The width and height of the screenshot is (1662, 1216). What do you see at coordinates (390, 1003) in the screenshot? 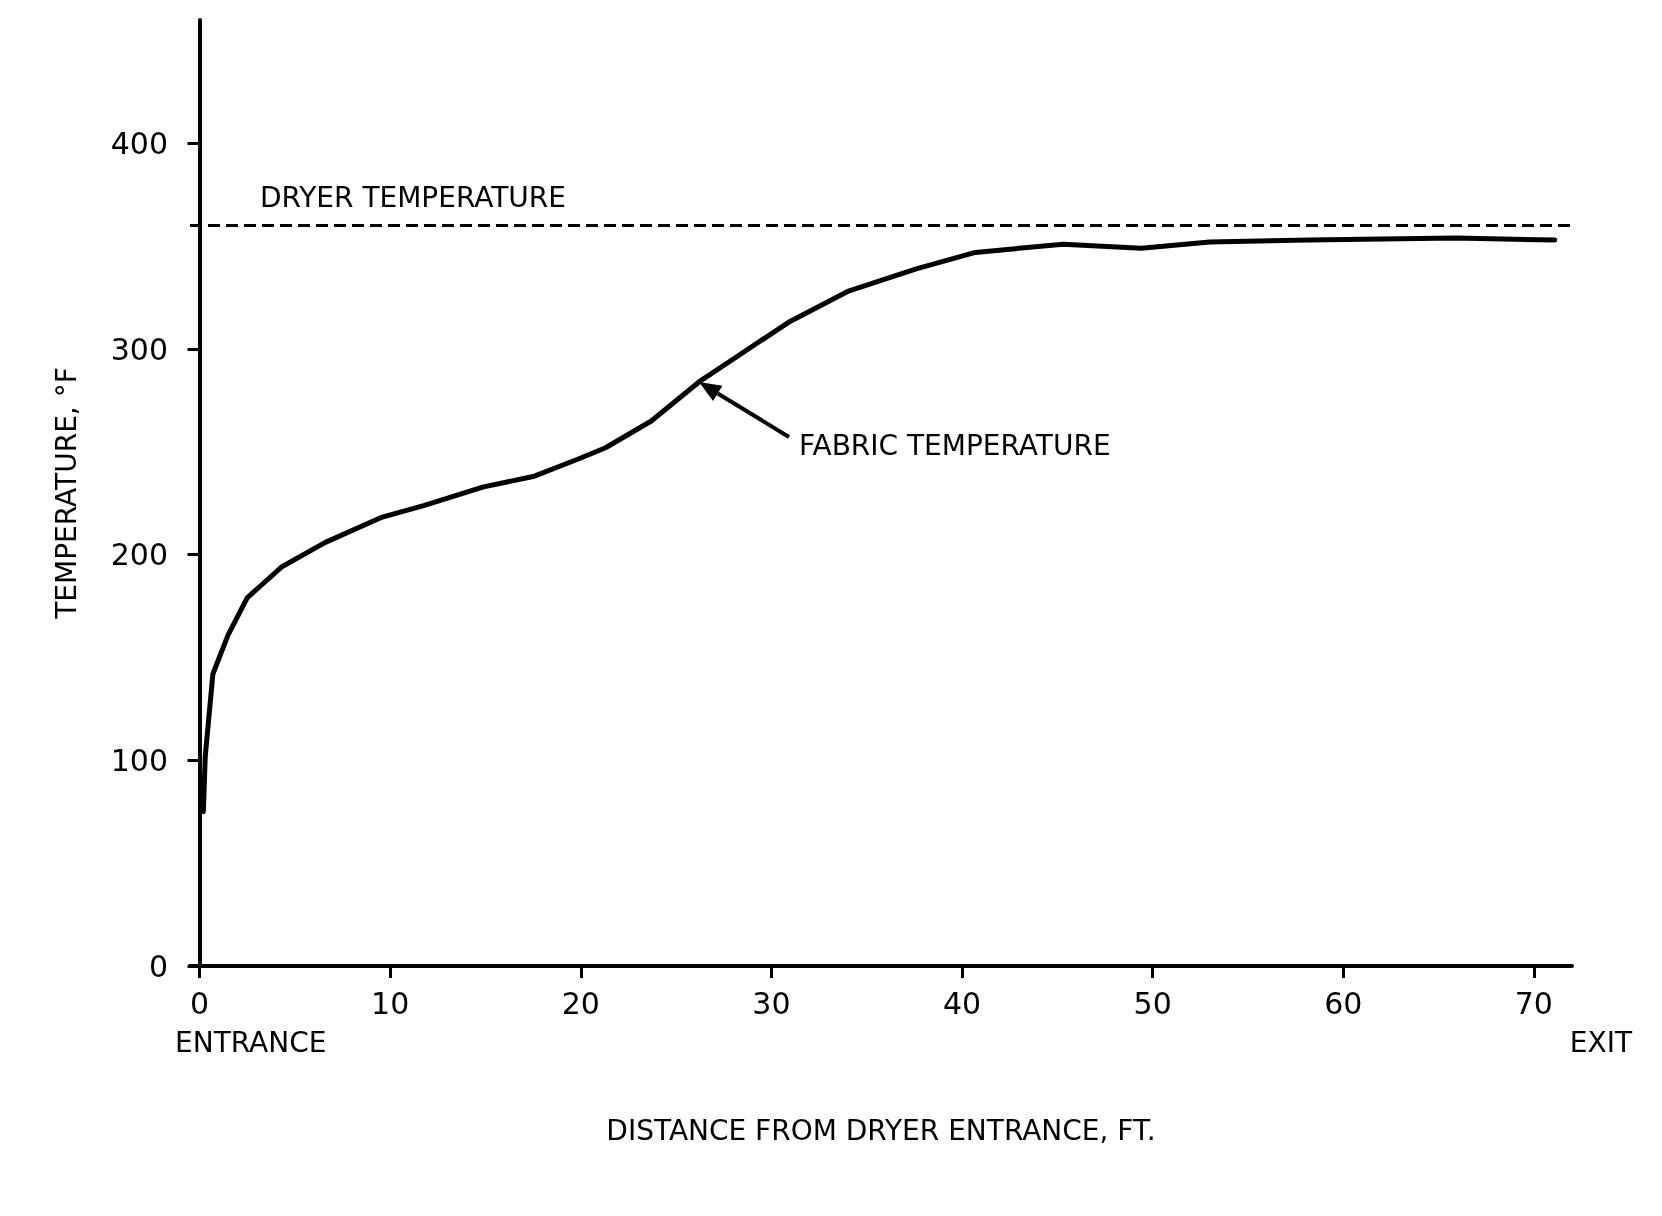
I see `x-tick-label: 10` at bounding box center [390, 1003].